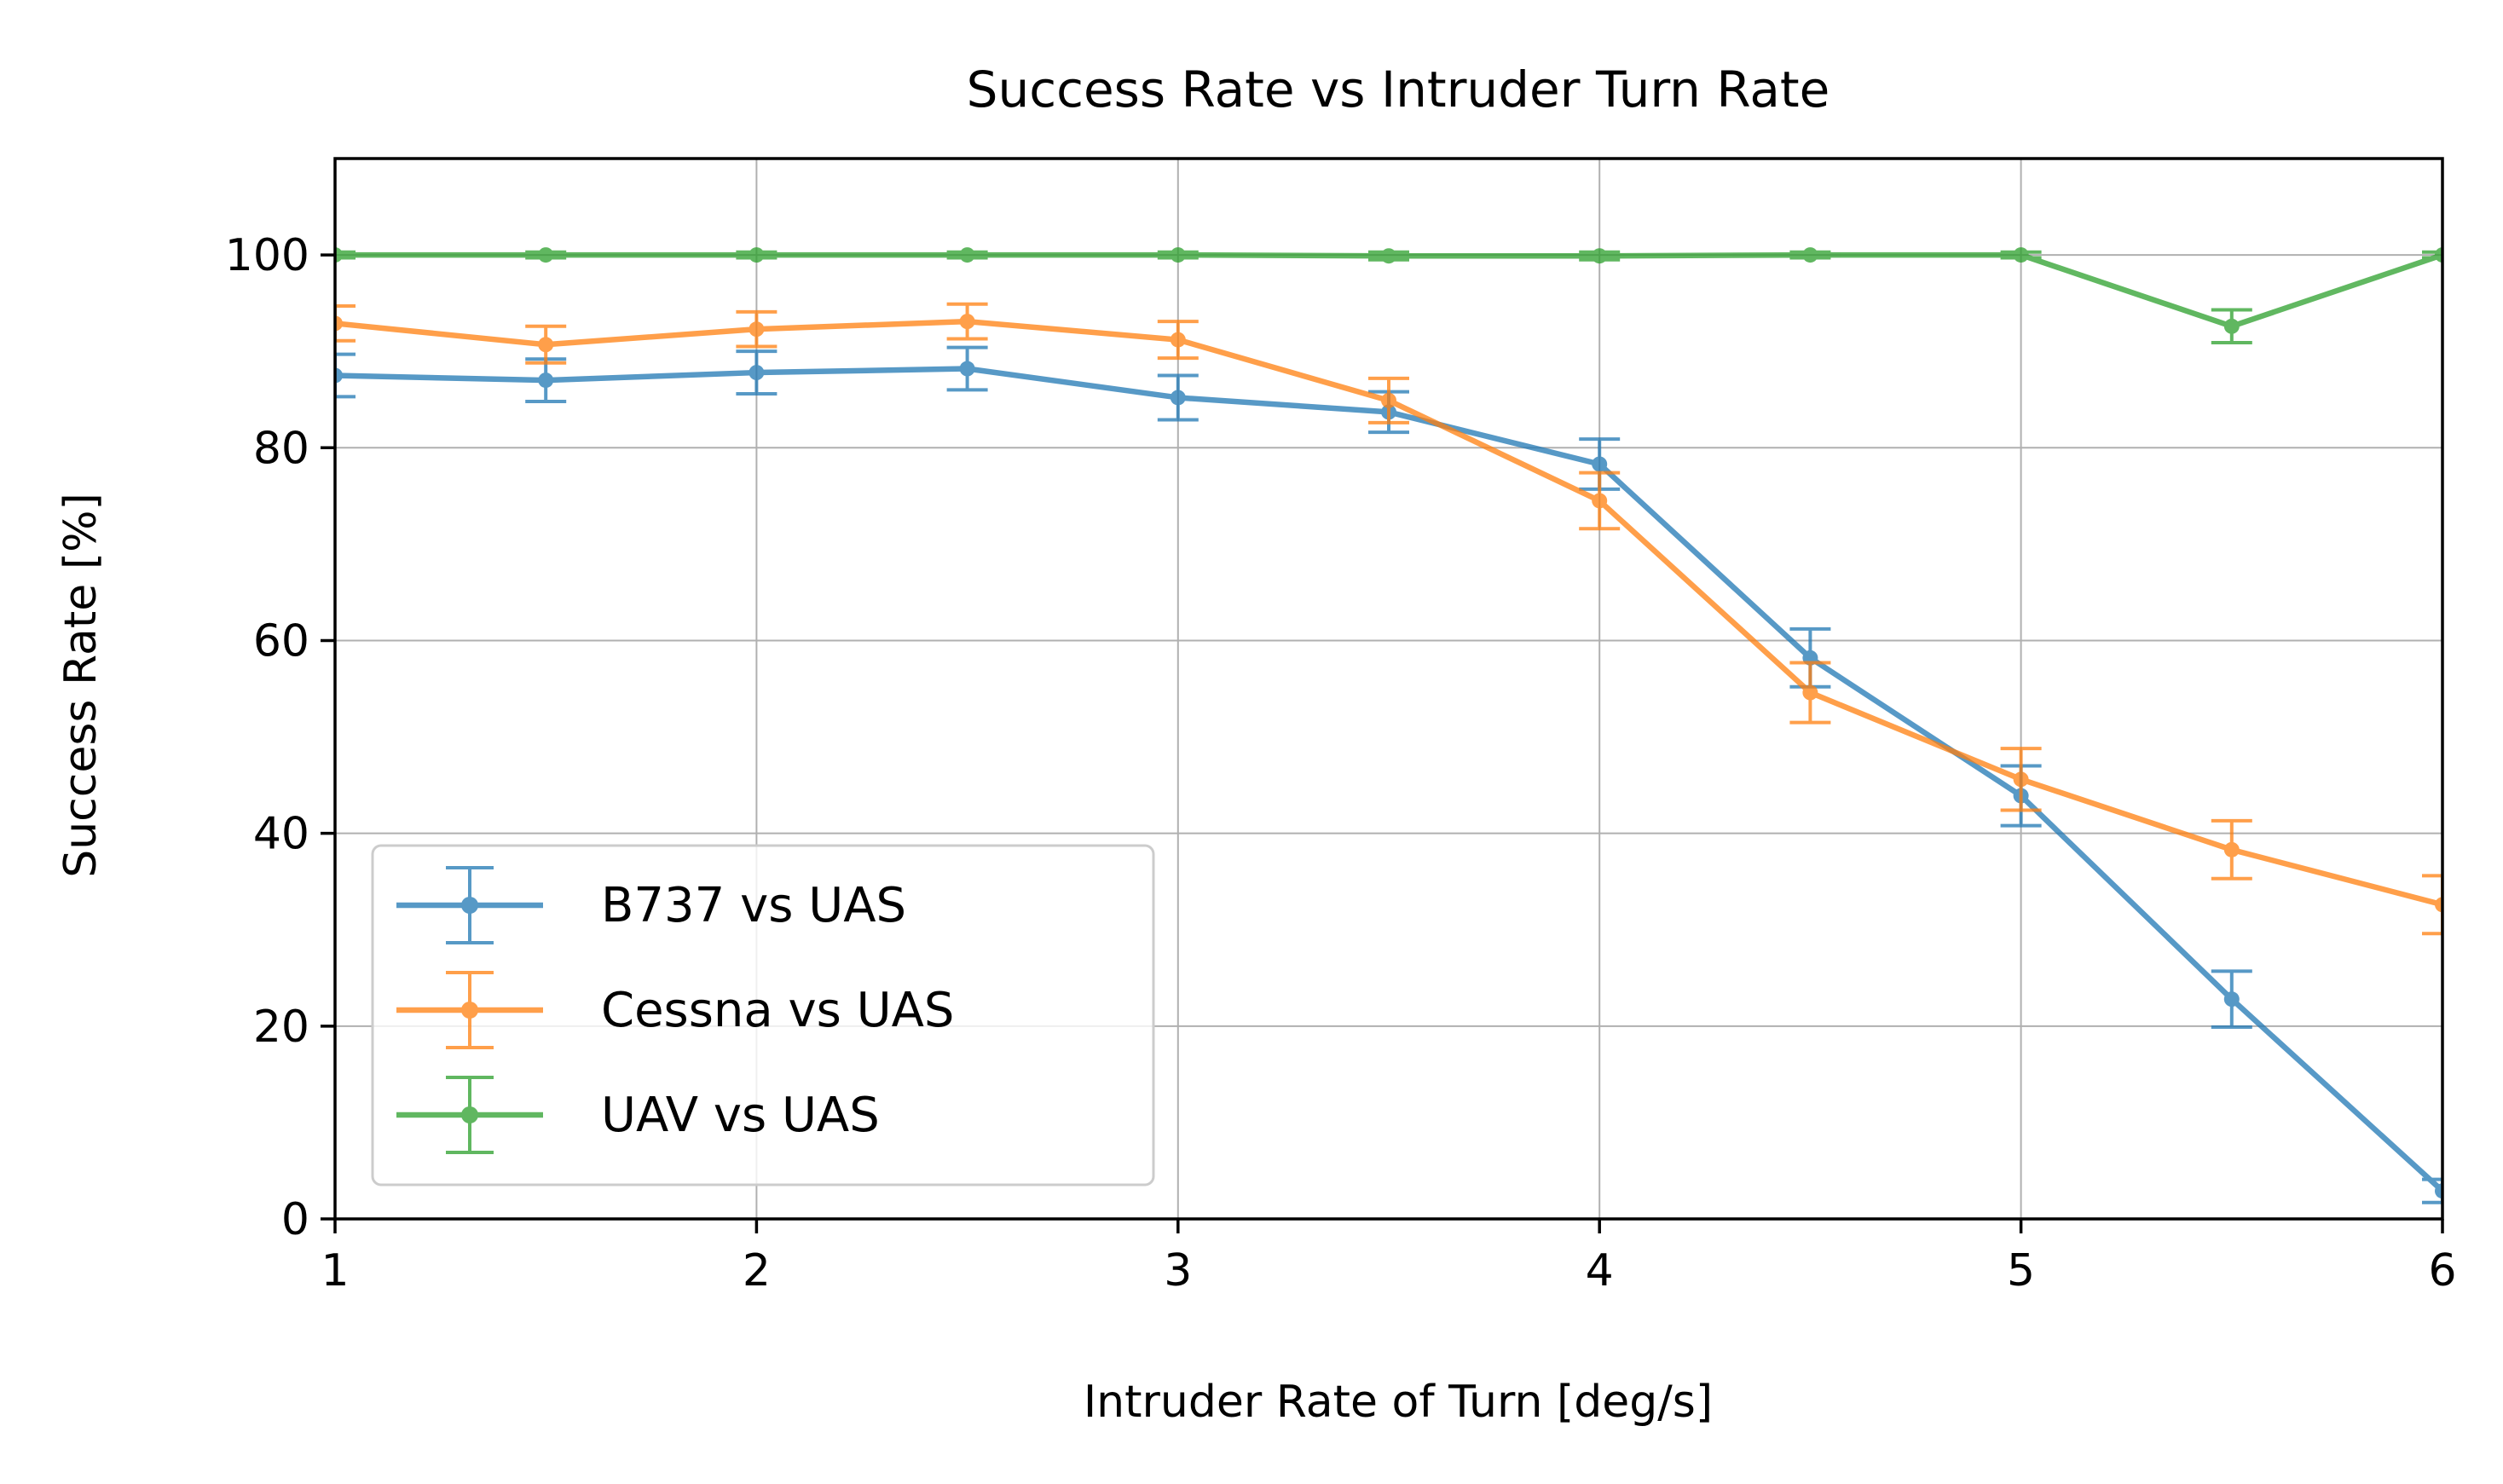 The height and width of the screenshot is (1484, 2503). I want to click on x-axis-label: Intruder Rate of Turn [deg/s], so click(1398, 1402).